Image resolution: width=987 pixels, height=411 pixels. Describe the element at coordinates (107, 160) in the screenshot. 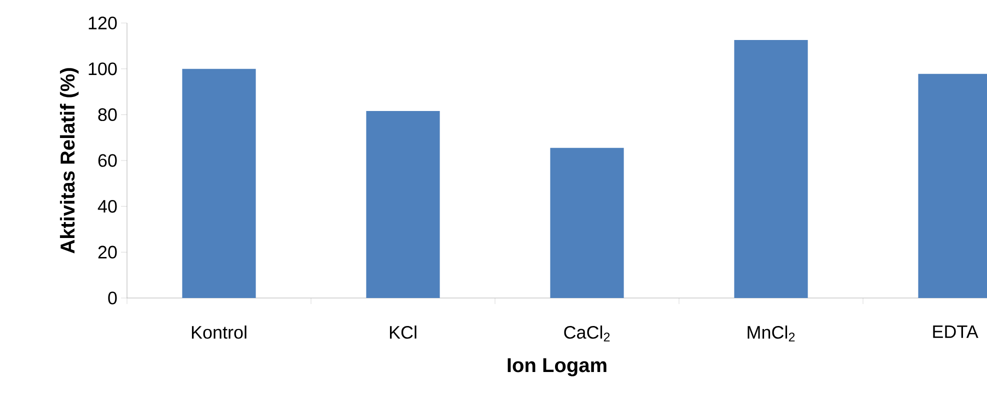

I see `y-tick-label: 60` at that location.